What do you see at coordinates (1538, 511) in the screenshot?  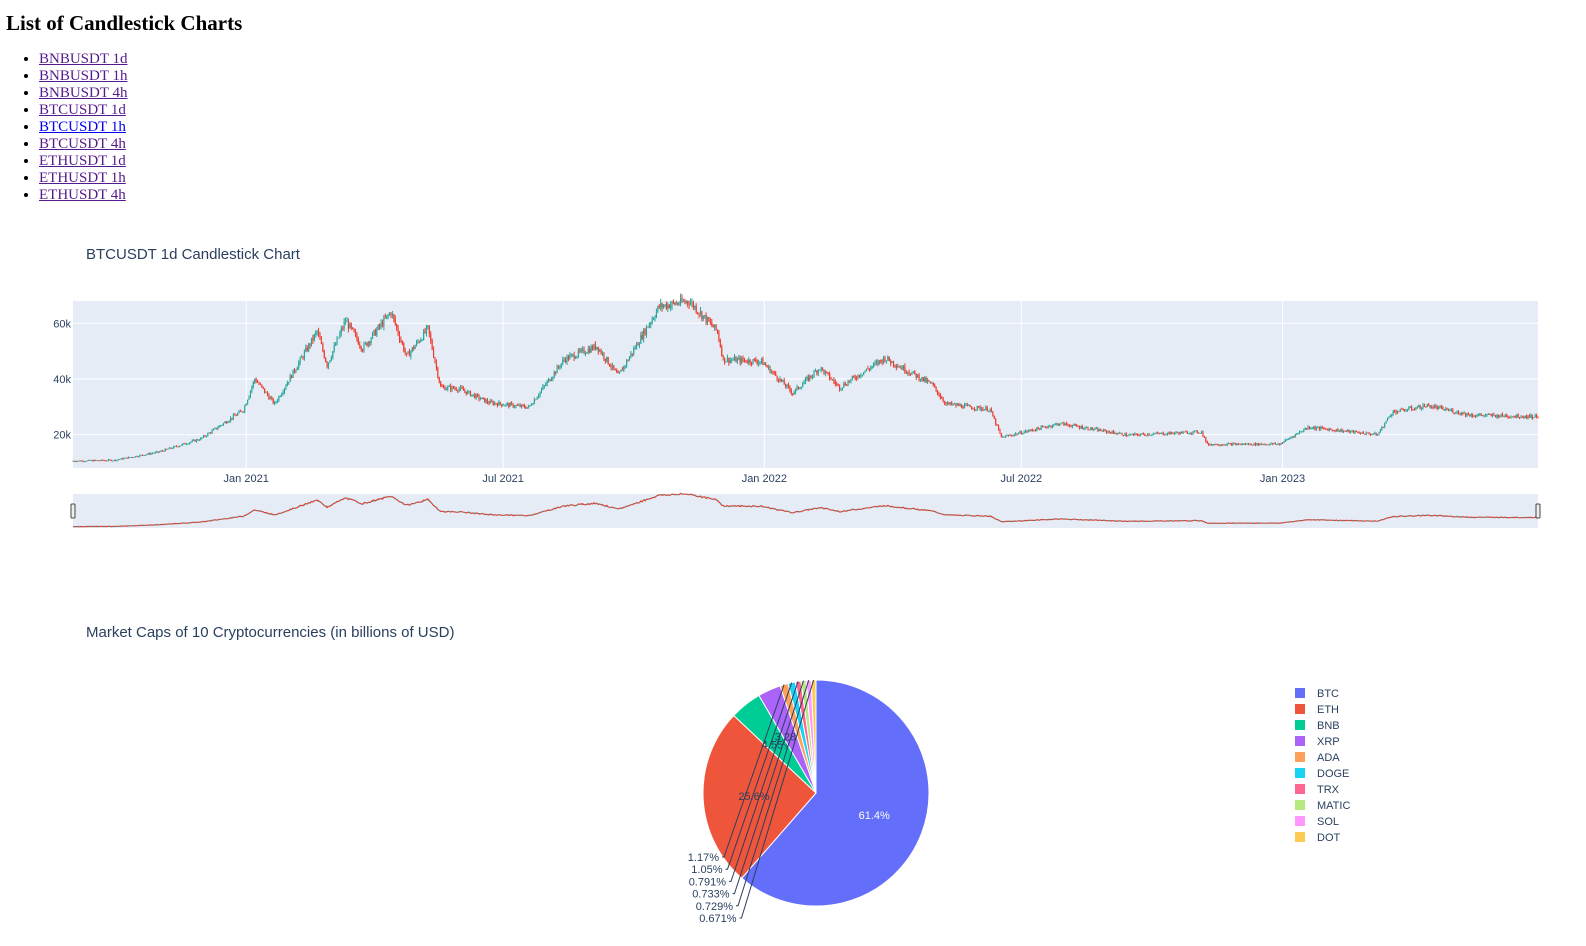 I see `range-slider-right-handle` at bounding box center [1538, 511].